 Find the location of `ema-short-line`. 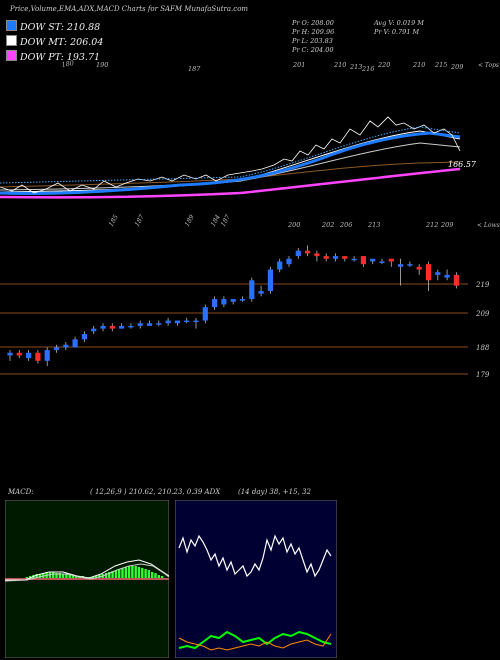

ema-short-line is located at coordinates (230, 163).